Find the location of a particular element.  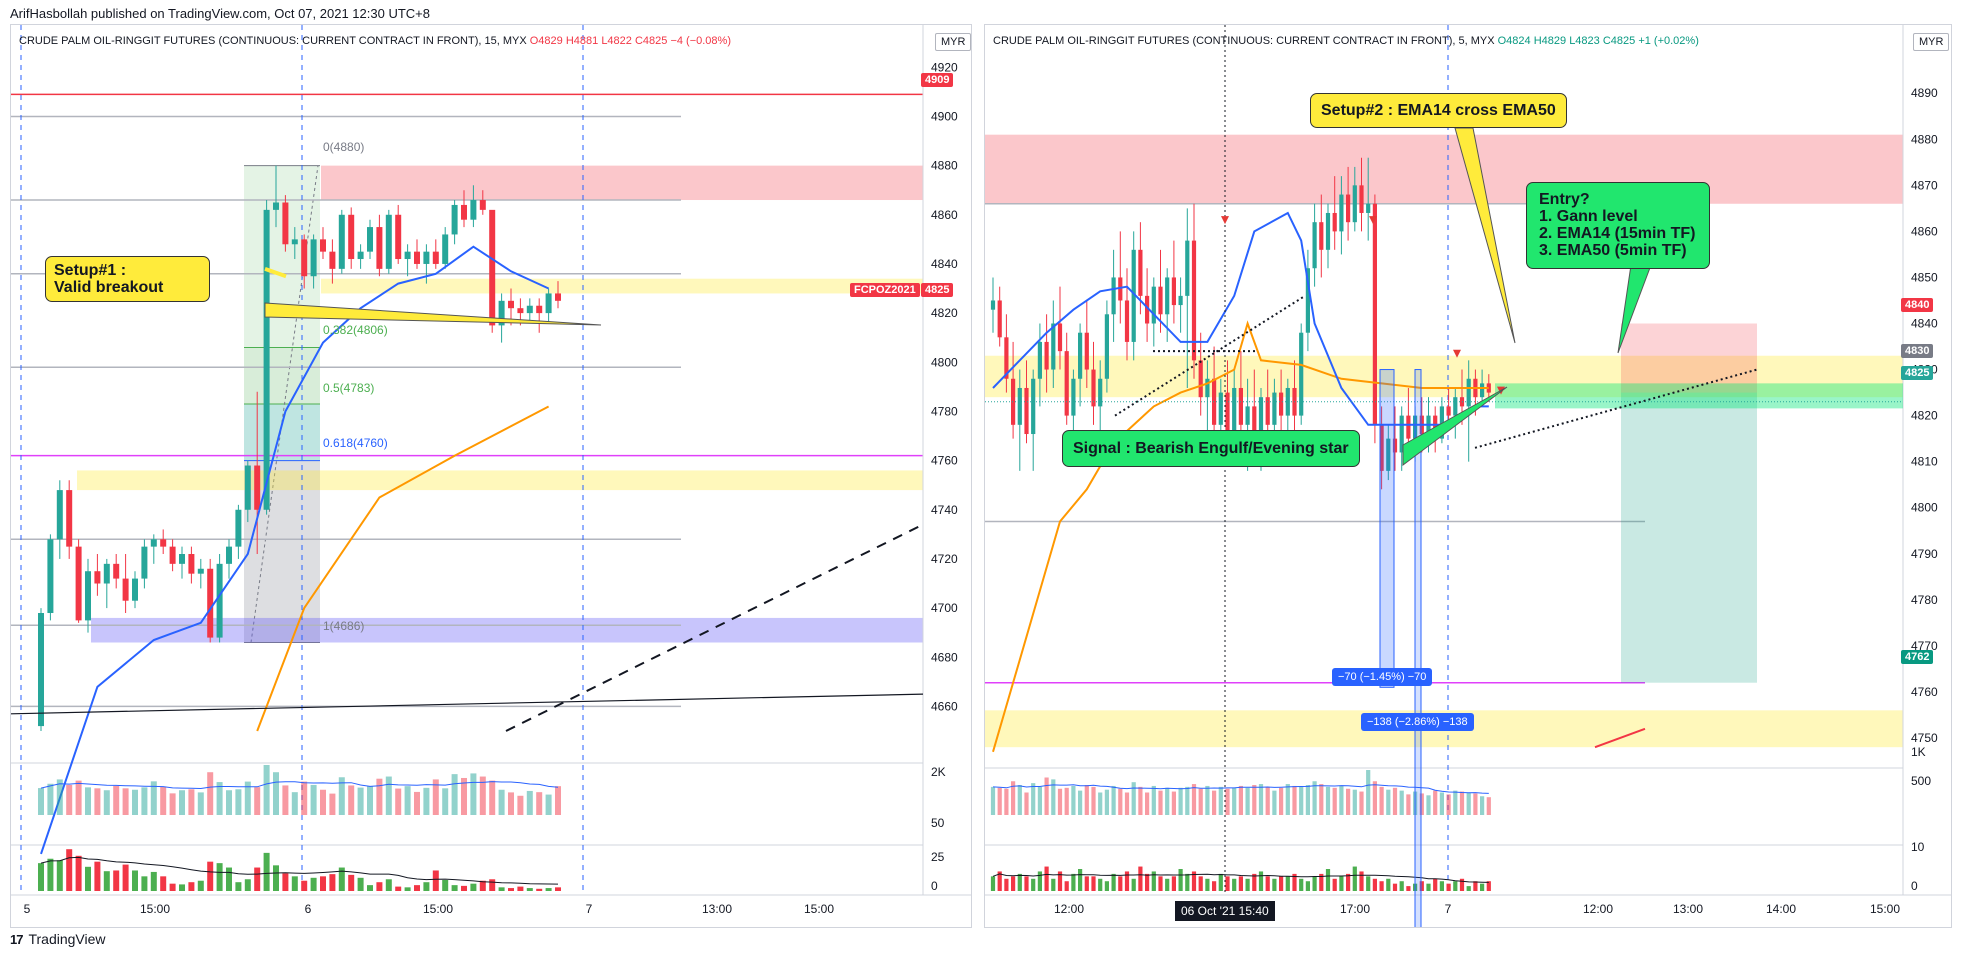

ema50-line is located at coordinates (403, 568).